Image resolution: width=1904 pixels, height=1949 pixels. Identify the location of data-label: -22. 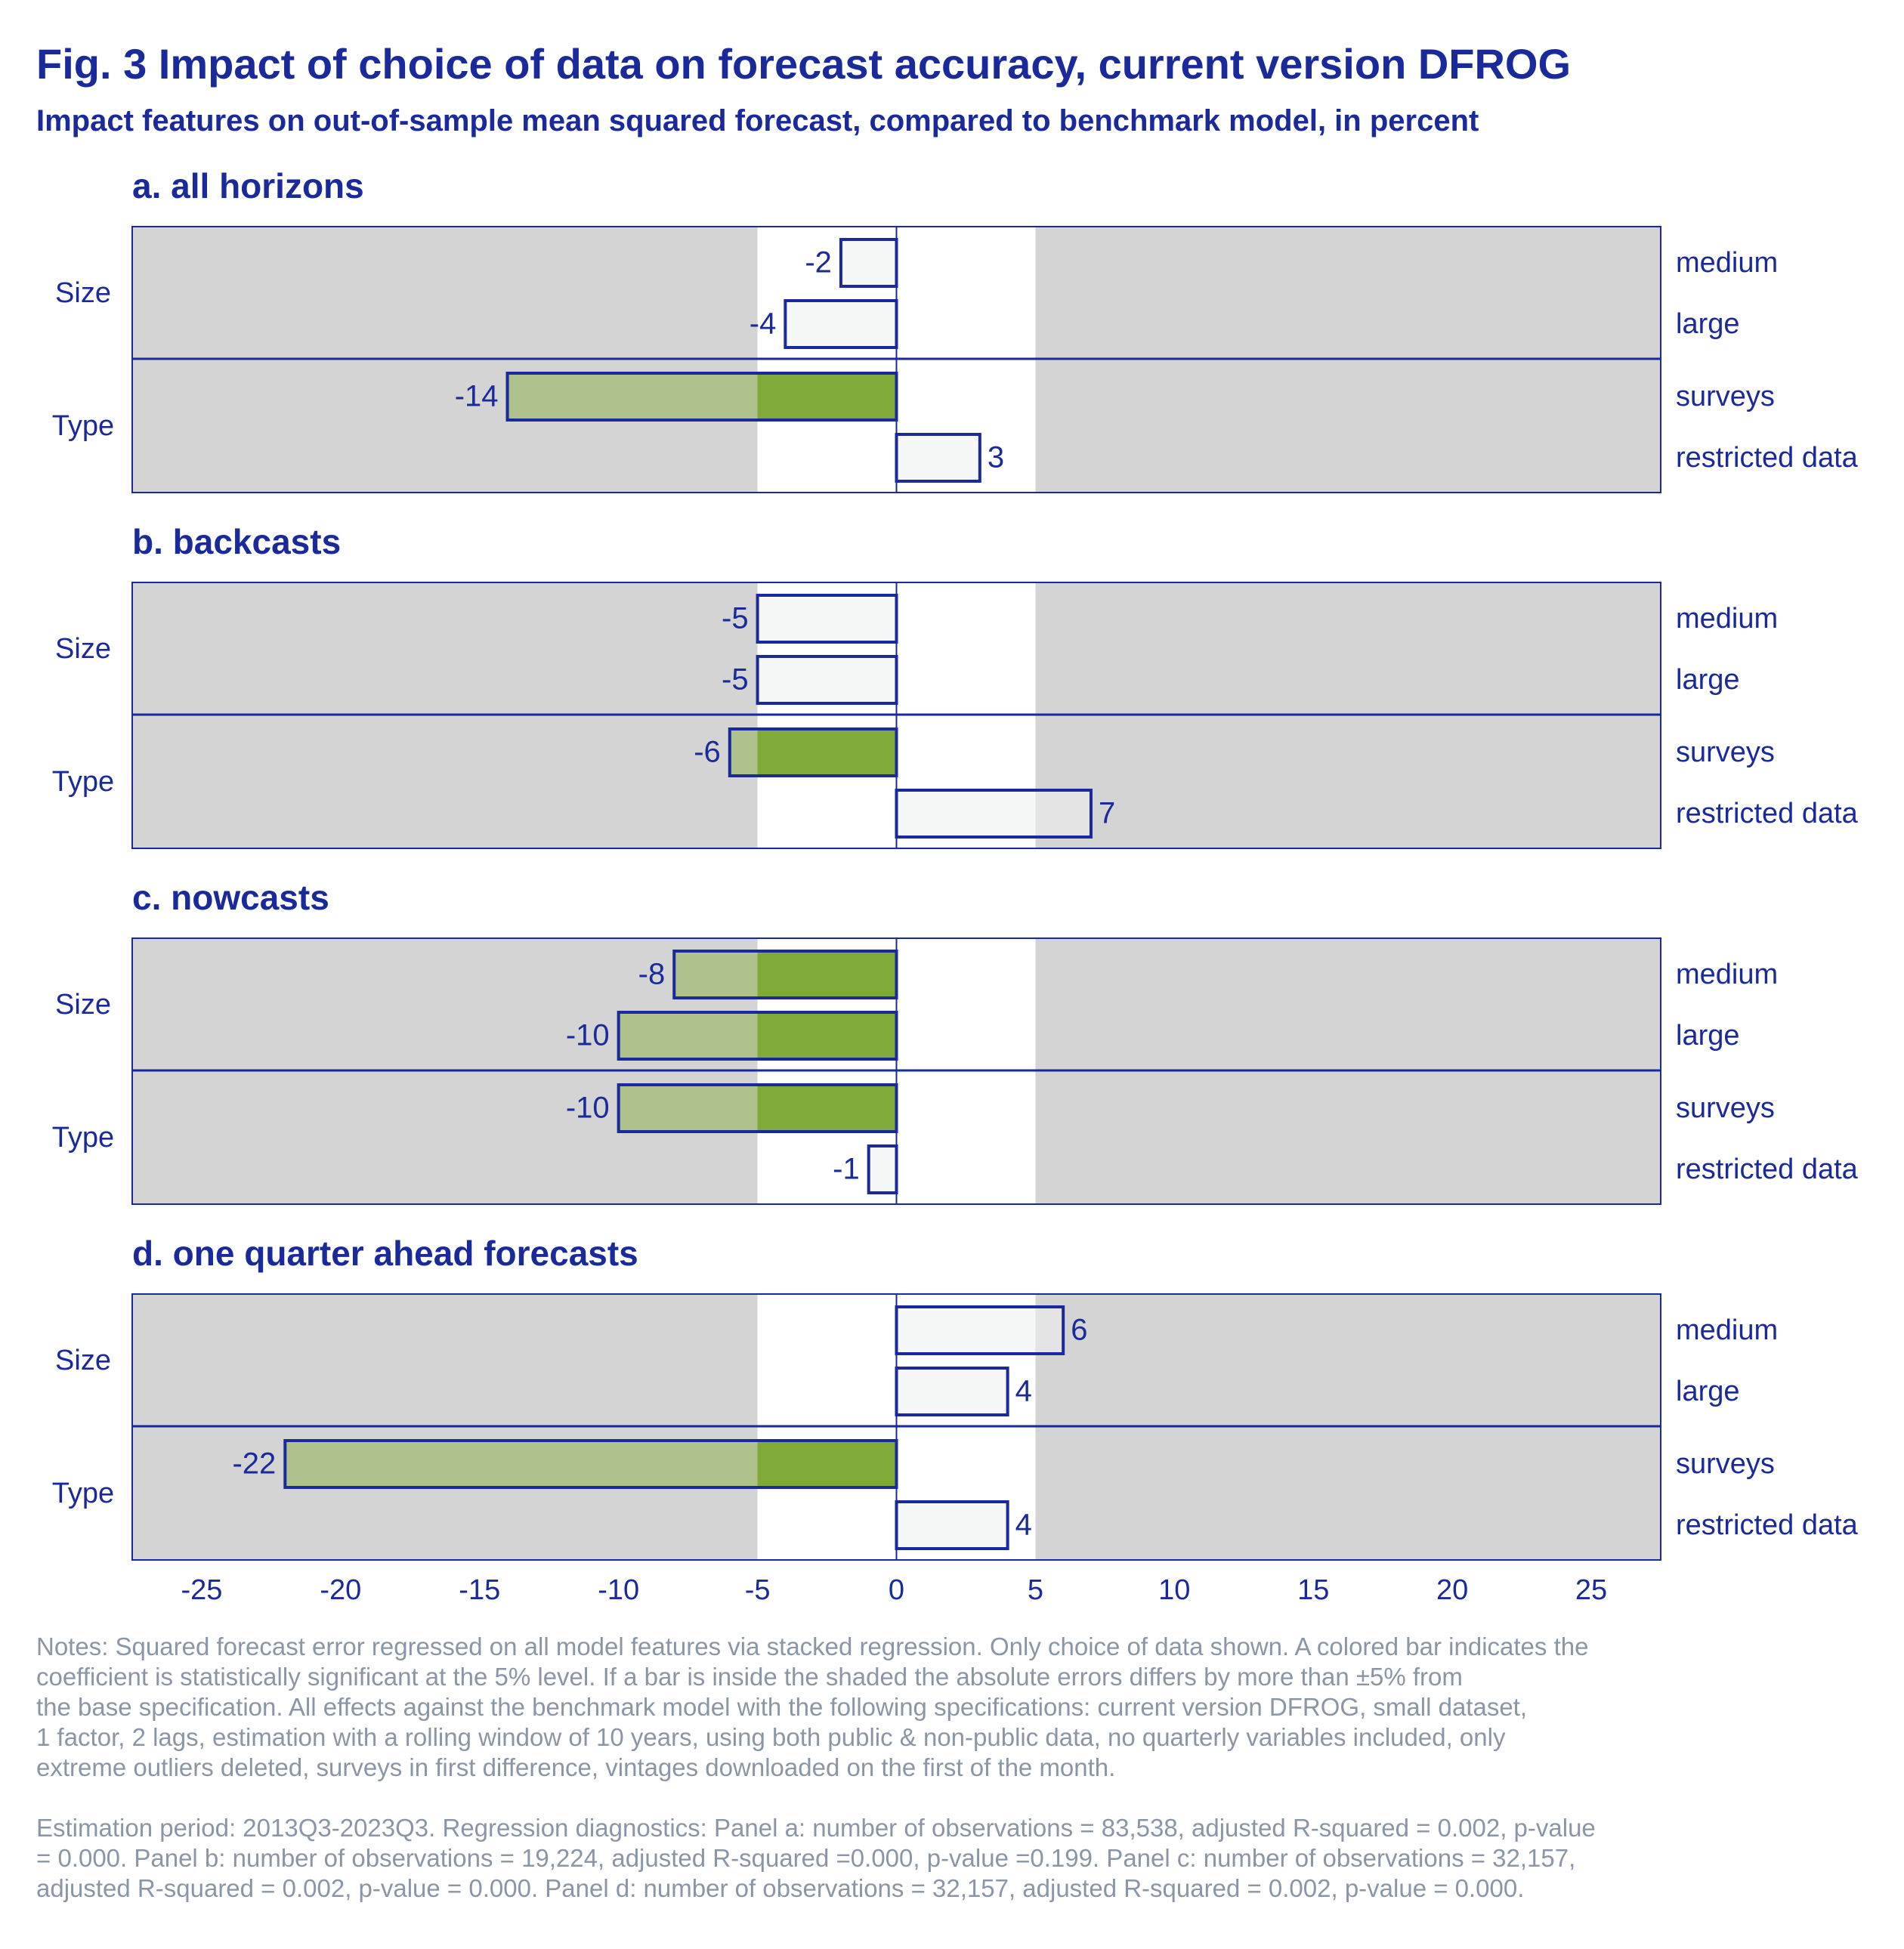
(254, 1464).